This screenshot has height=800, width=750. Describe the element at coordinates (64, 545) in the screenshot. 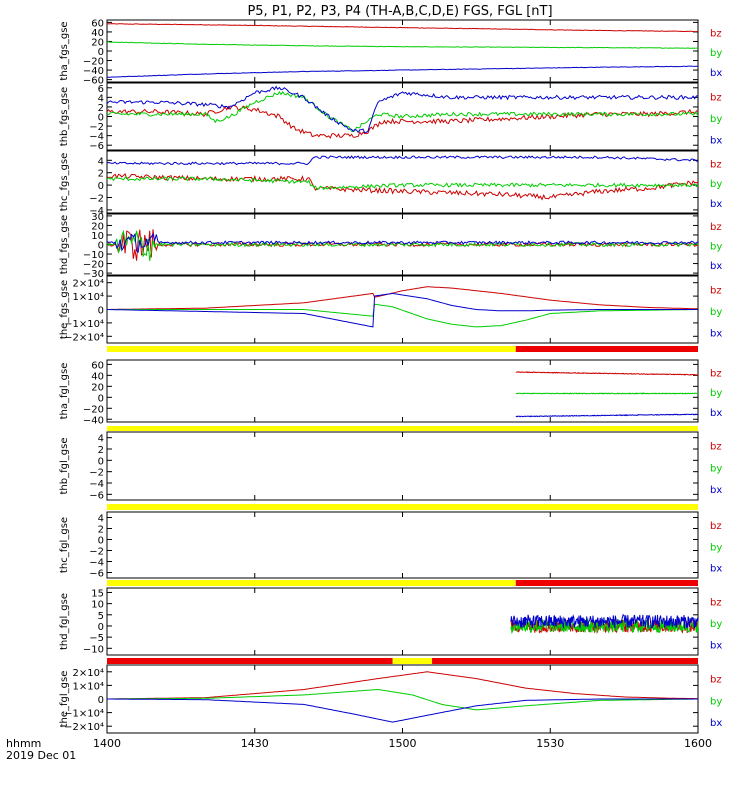

I see `y-axis-label: thc_fgl_gse` at that location.